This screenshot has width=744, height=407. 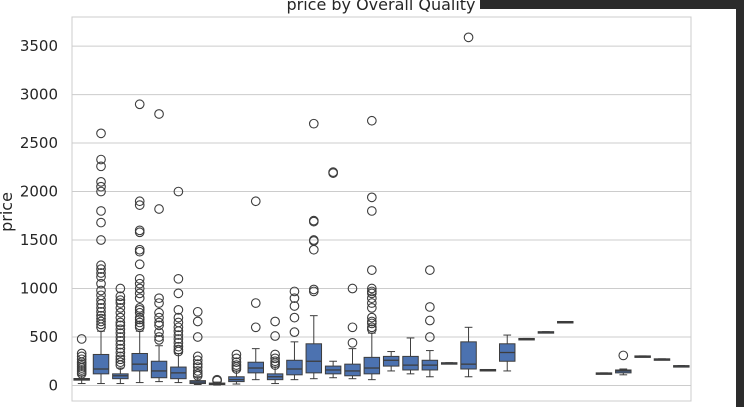 What do you see at coordinates (740, 203) in the screenshot?
I see `window-right-edge` at bounding box center [740, 203].